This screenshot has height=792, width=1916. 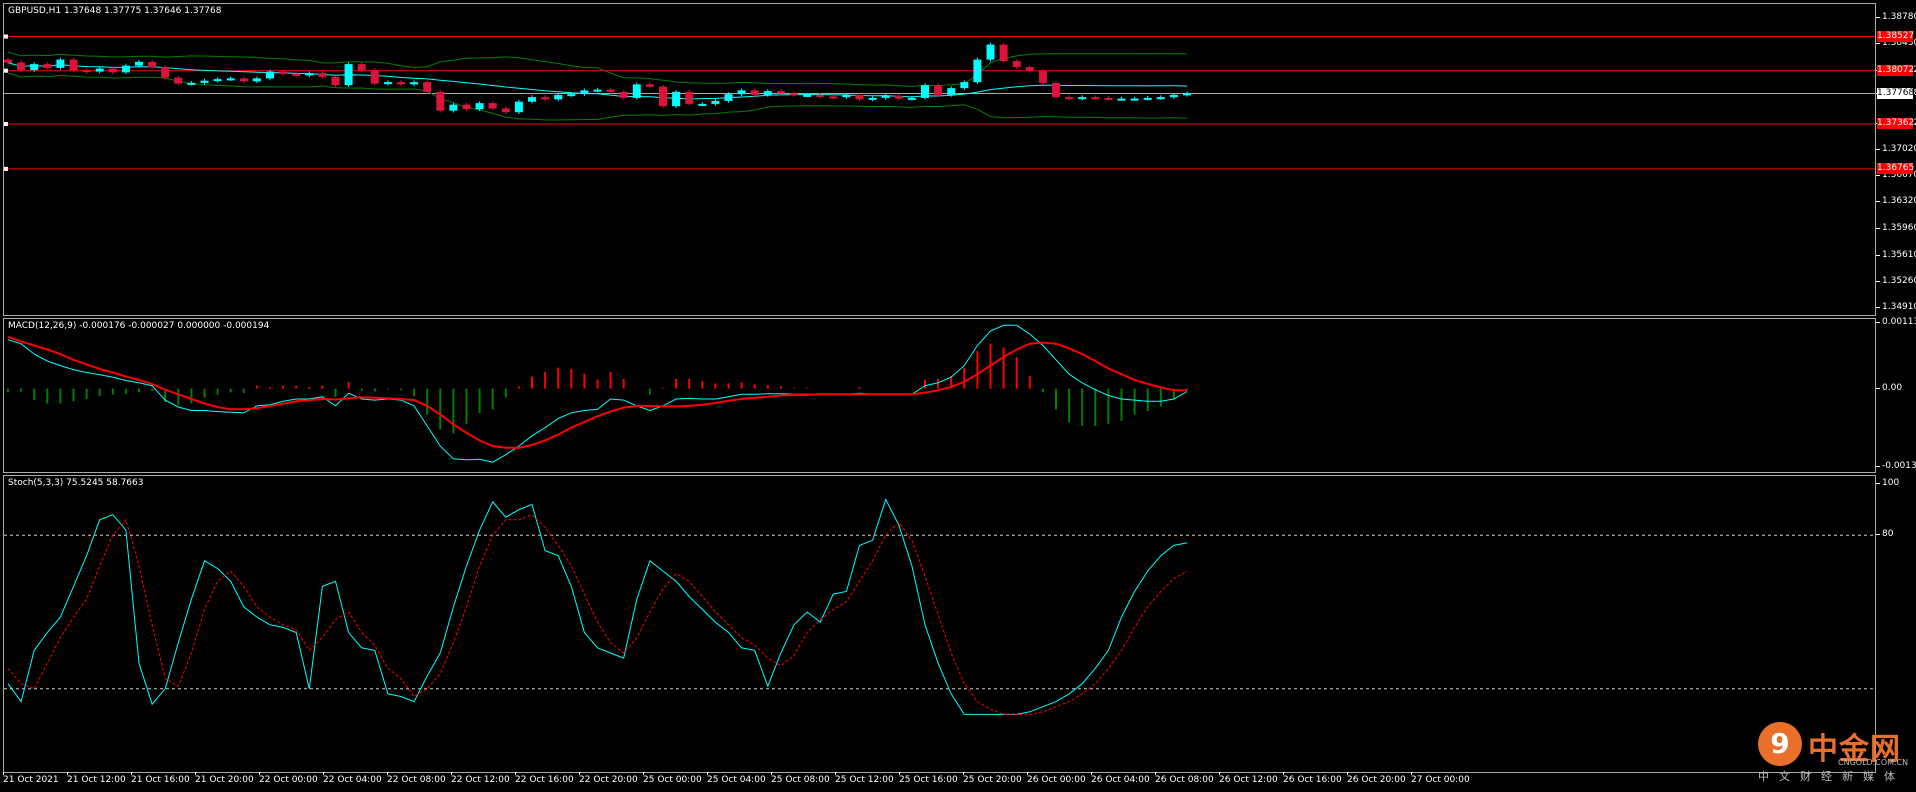 What do you see at coordinates (1895, 624) in the screenshot?
I see `stoch-axis: 100 80` at bounding box center [1895, 624].